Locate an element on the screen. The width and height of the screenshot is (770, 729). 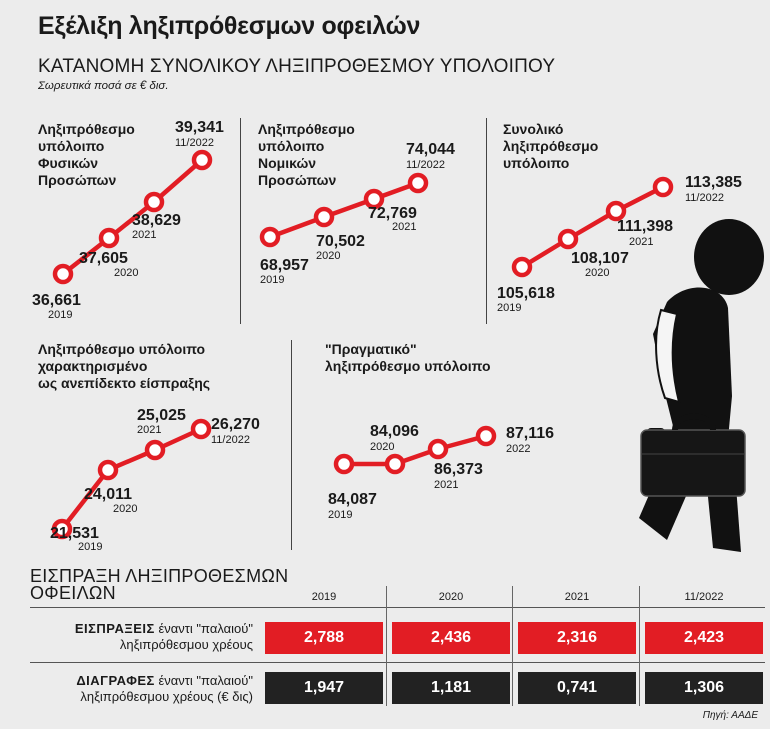
column-header: 2020 is located at coordinates (451, 597).